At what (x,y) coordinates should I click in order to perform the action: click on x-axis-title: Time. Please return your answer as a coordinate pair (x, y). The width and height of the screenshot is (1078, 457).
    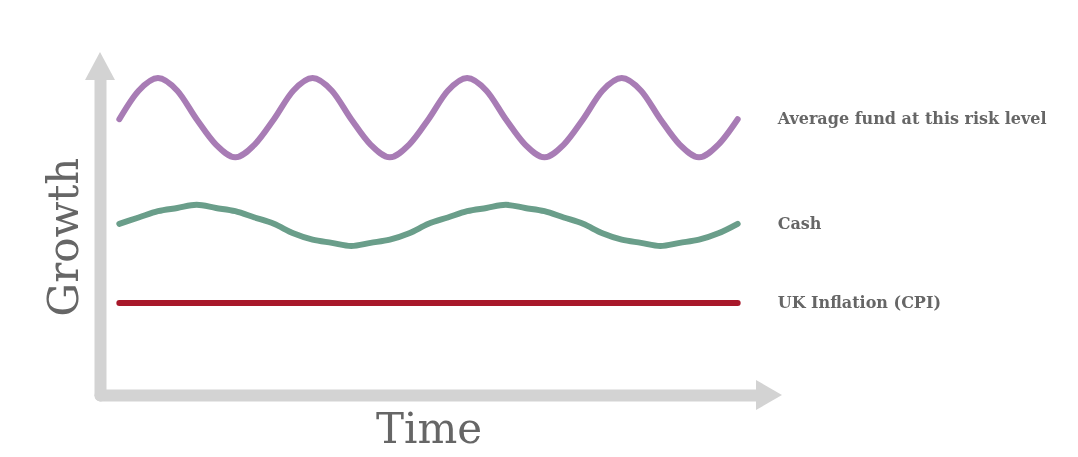
    Looking at the image, I should click on (429, 428).